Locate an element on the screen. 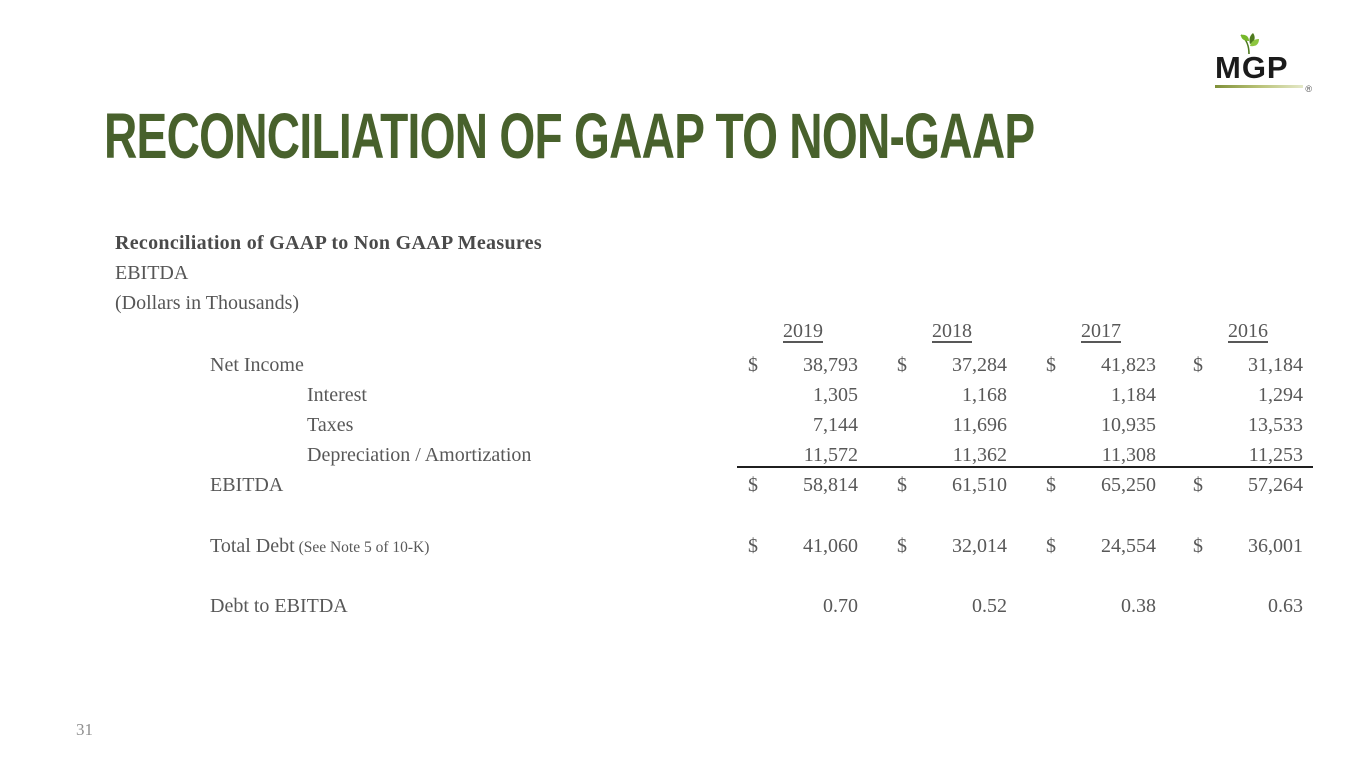  year-header: 2016 is located at coordinates (1248, 331).